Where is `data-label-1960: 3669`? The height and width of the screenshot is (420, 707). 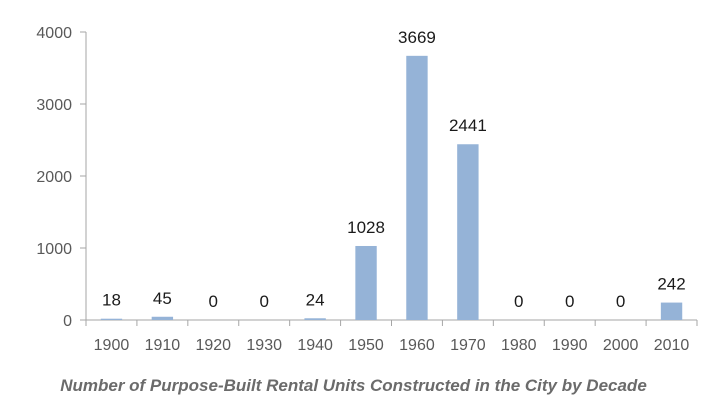 data-label-1960: 3669 is located at coordinates (417, 37).